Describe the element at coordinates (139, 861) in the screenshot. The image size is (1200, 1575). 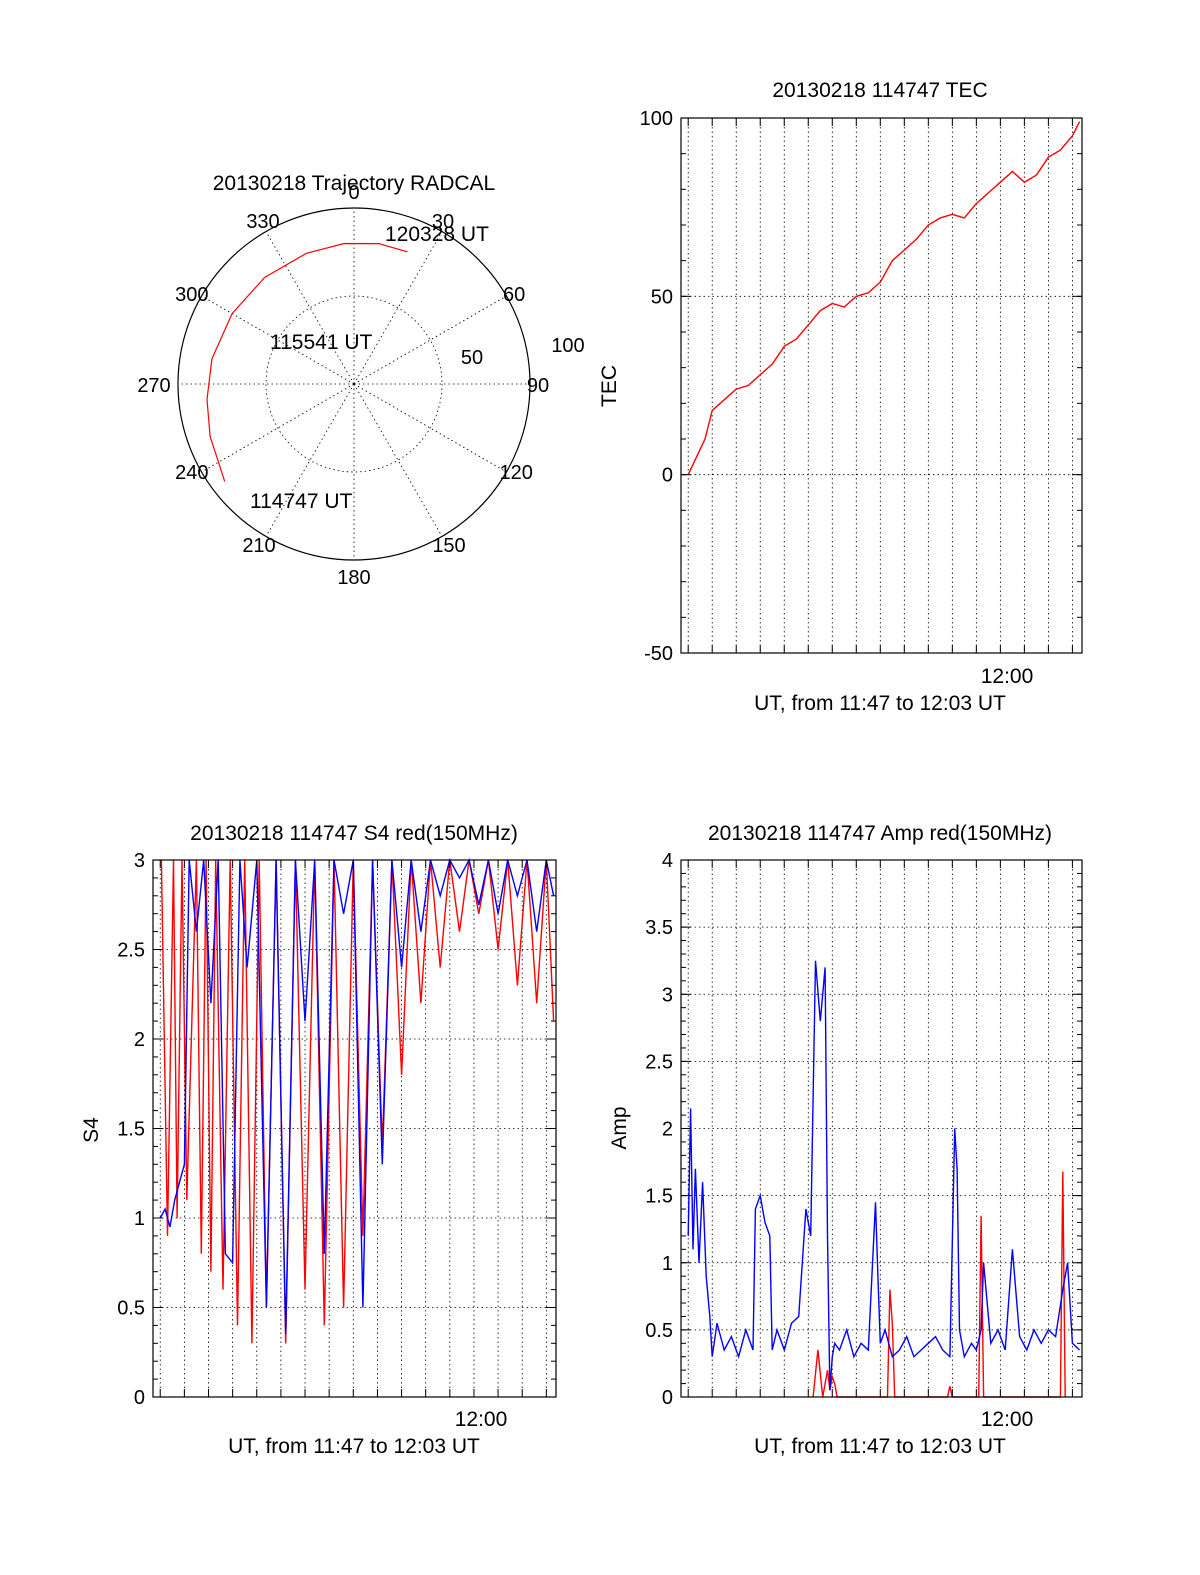
I see `s4-ytick-label: 3` at that location.